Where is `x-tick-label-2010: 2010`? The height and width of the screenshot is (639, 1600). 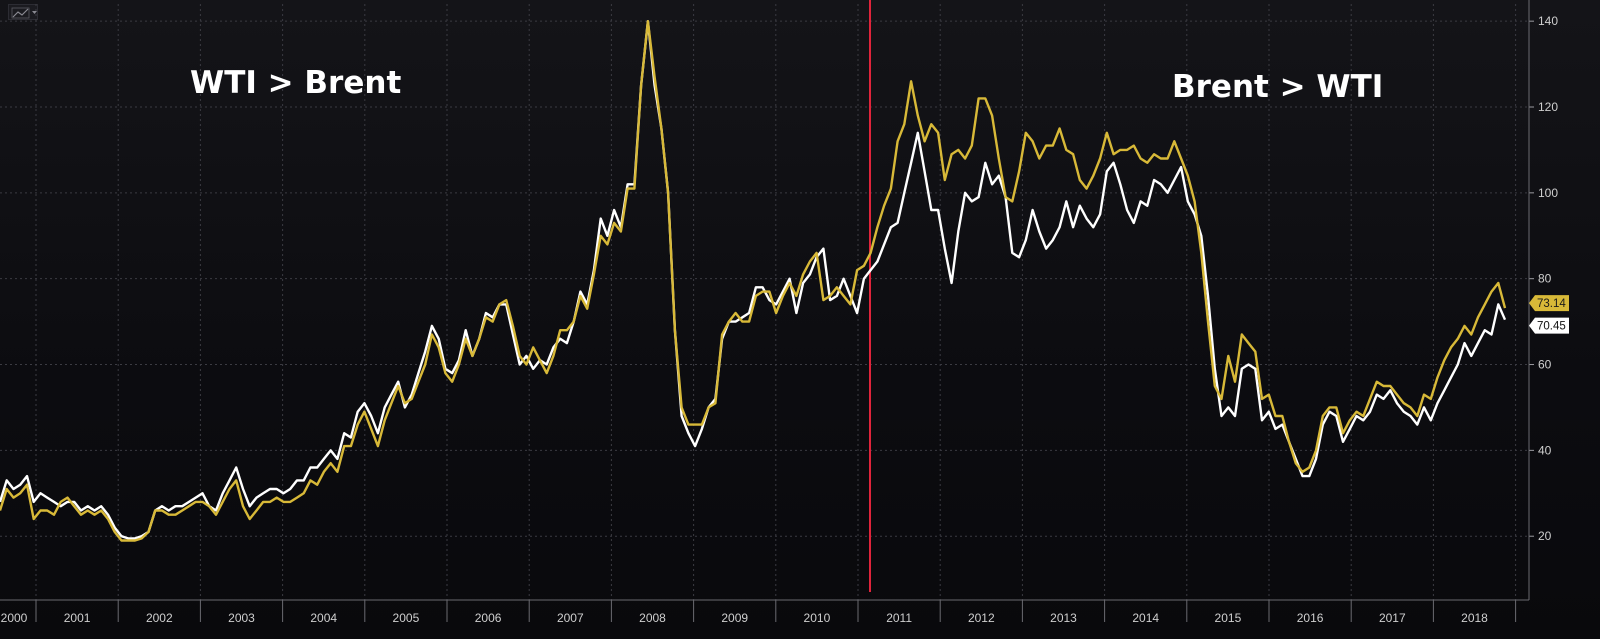 x-tick-label-2010: 2010 is located at coordinates (817, 618).